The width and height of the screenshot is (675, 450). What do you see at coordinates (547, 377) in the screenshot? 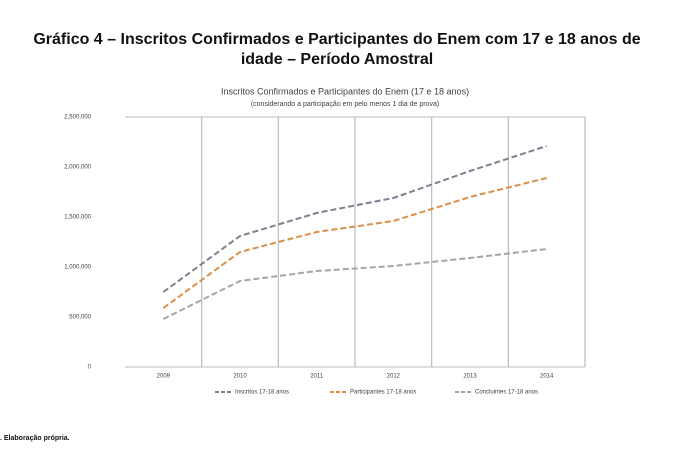
I see `x-tick-label: 2014` at bounding box center [547, 377].